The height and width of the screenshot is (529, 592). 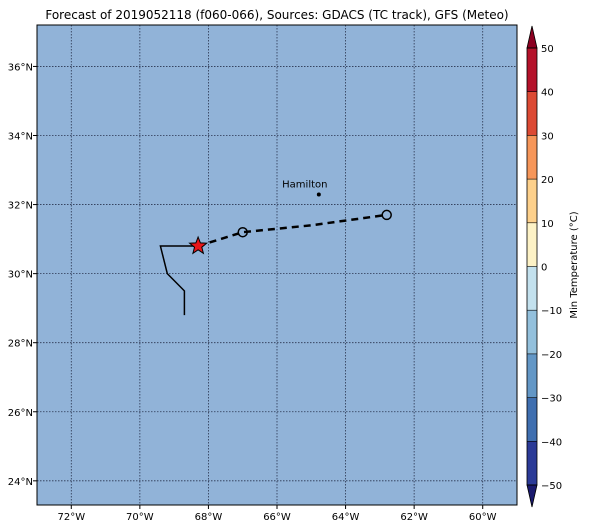 I want to click on x-tick-label: 60°W, so click(x=483, y=517).